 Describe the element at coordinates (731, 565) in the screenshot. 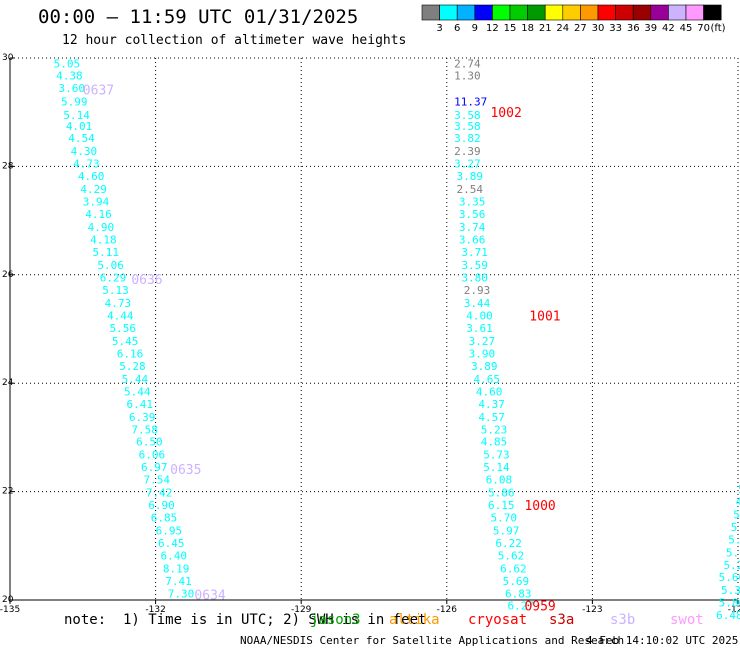

I see `wave-height-label: 5.26` at that location.